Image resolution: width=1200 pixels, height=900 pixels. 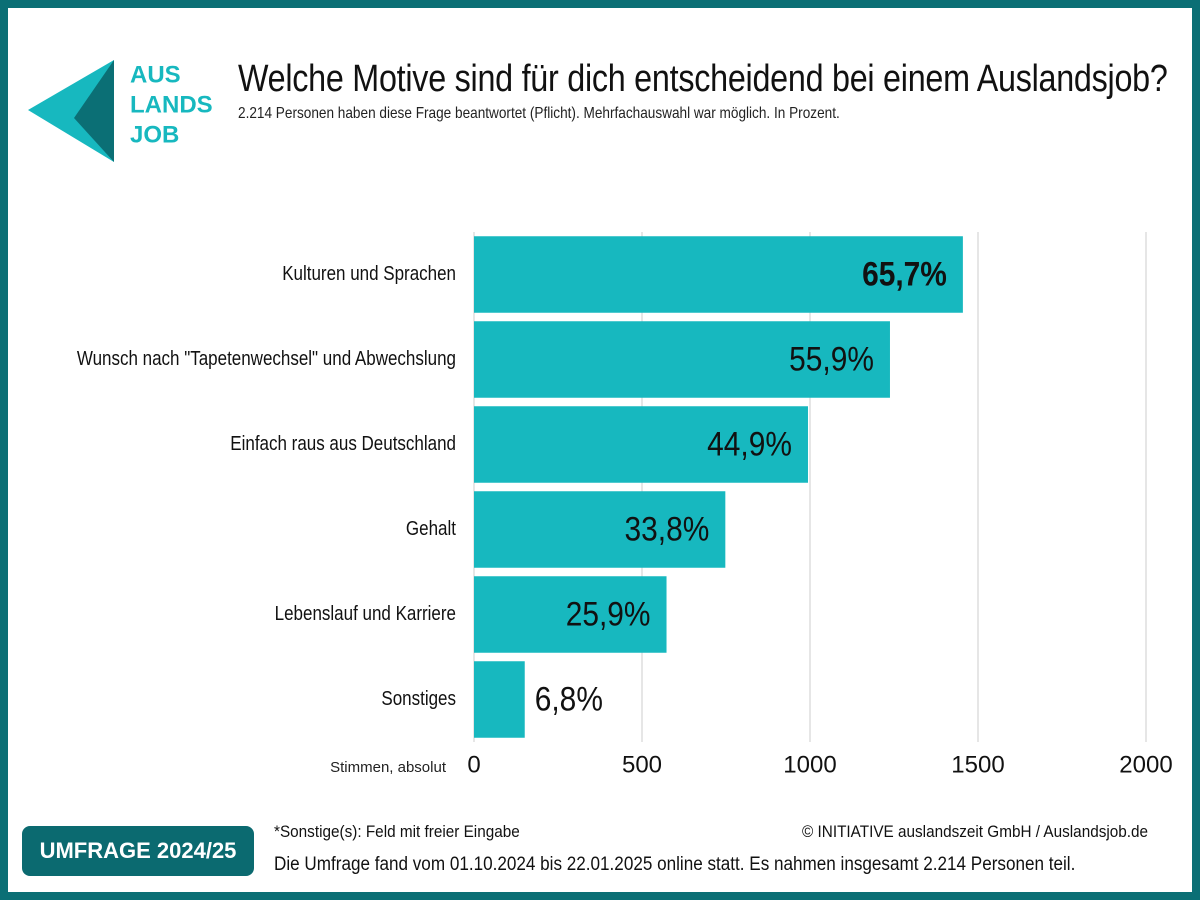 What do you see at coordinates (667, 529) in the screenshot?
I see `value-label: 33,8%` at bounding box center [667, 529].